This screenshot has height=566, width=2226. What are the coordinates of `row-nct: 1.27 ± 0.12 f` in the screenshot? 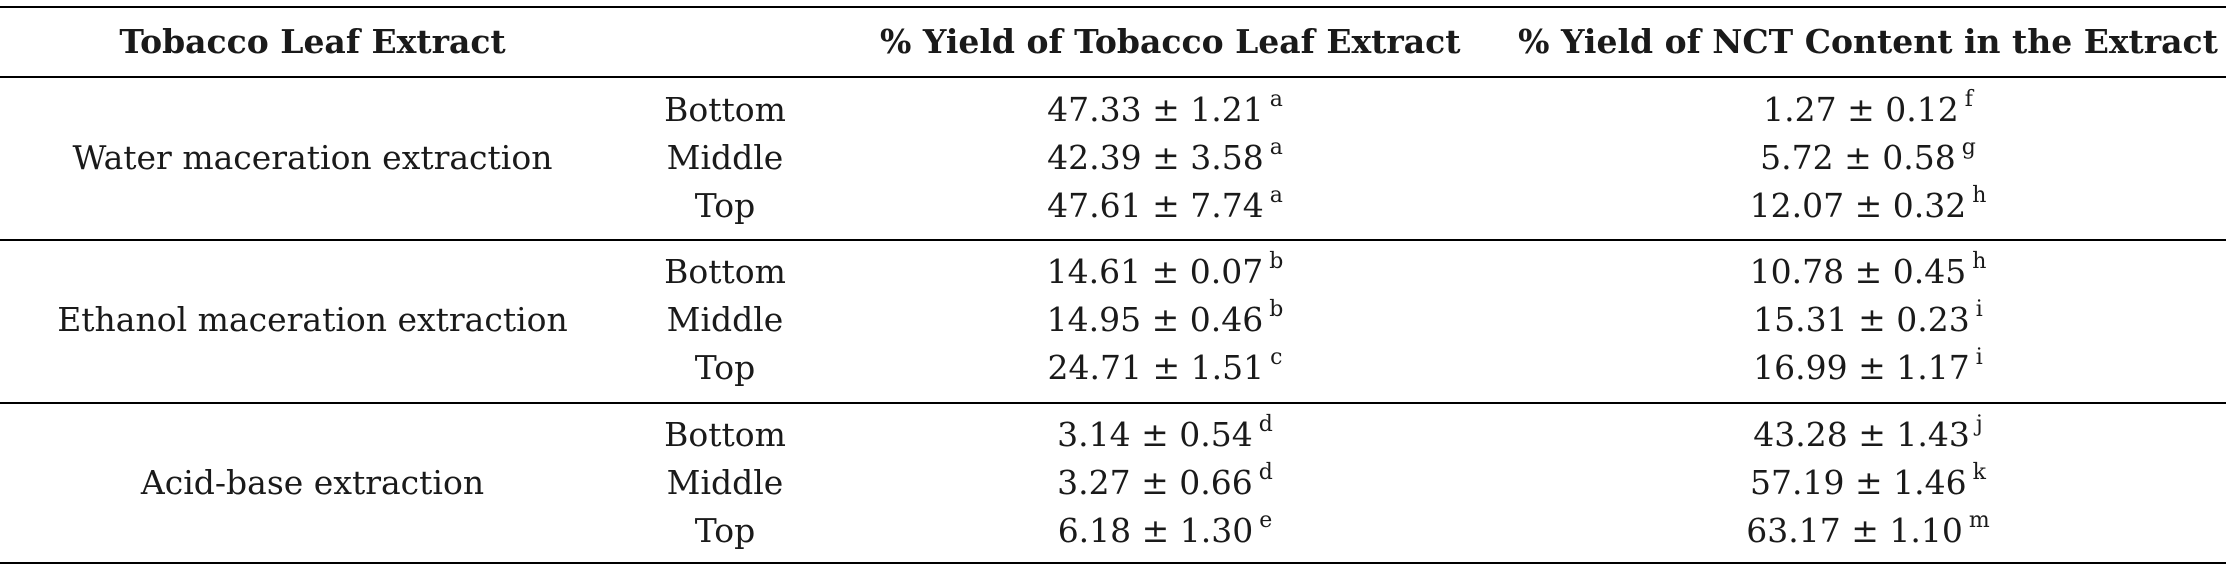 It's located at (1868, 108).